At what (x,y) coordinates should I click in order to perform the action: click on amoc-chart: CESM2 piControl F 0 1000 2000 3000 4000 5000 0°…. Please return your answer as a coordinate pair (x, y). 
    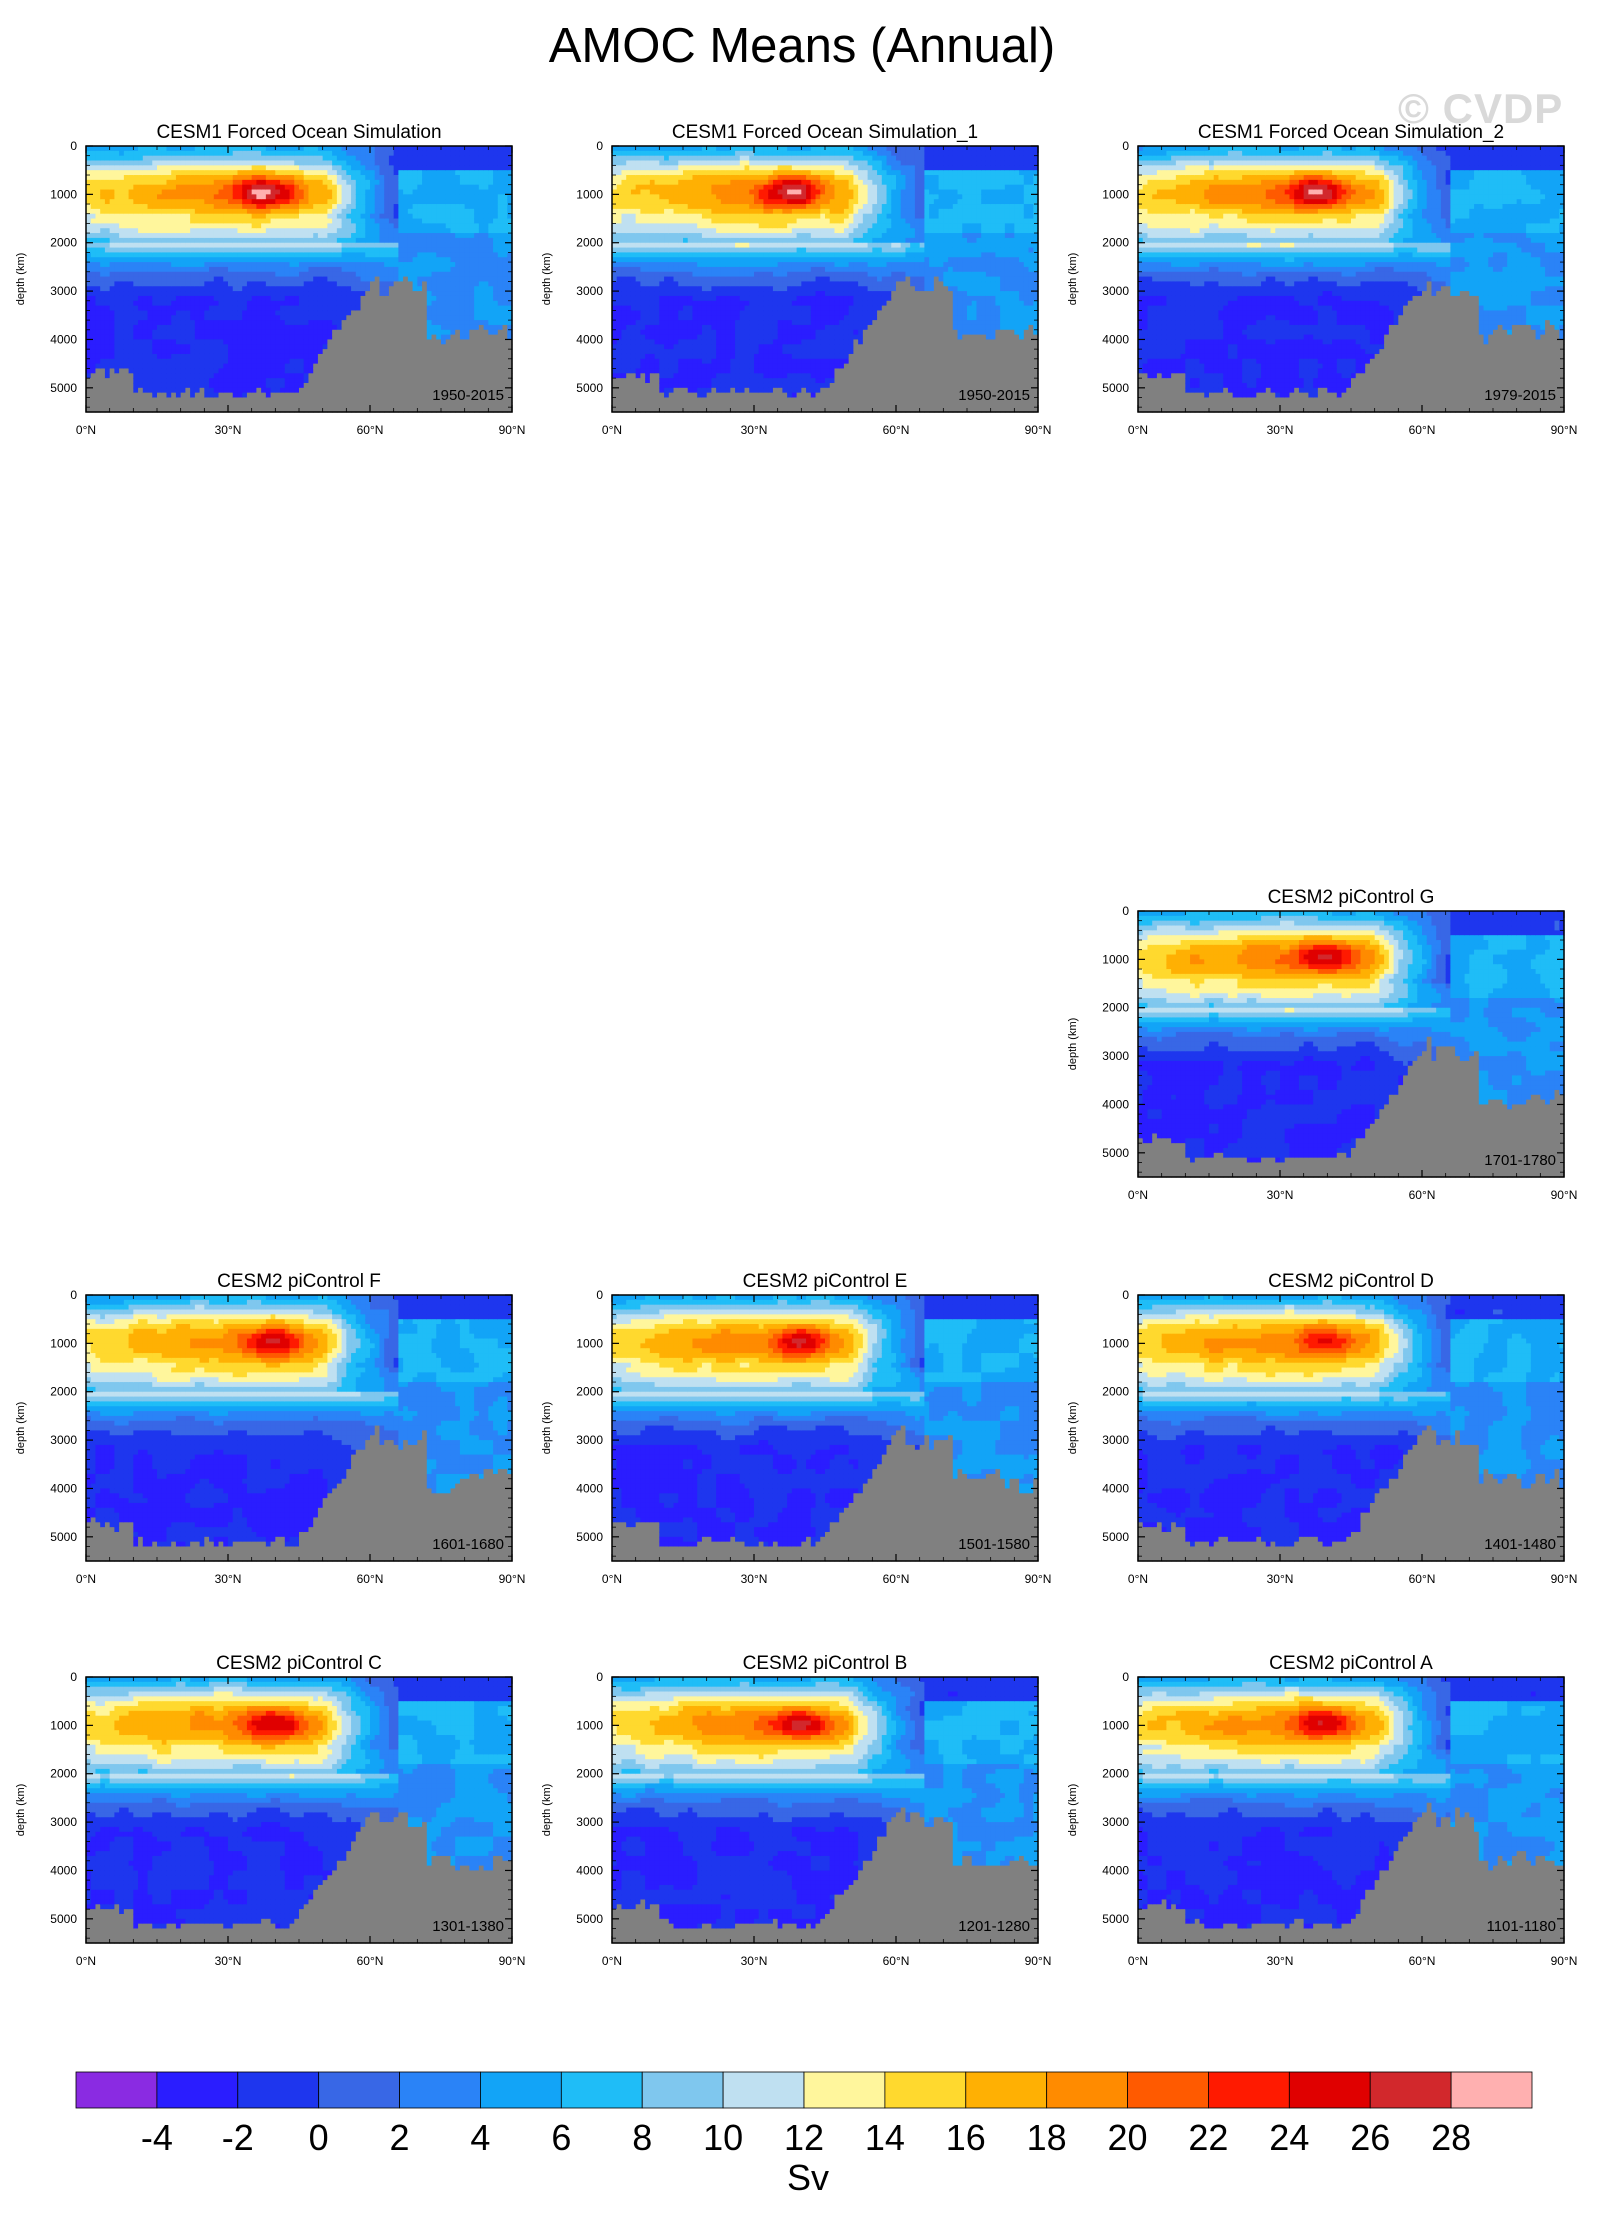
    Looking at the image, I should click on (270, 1428).